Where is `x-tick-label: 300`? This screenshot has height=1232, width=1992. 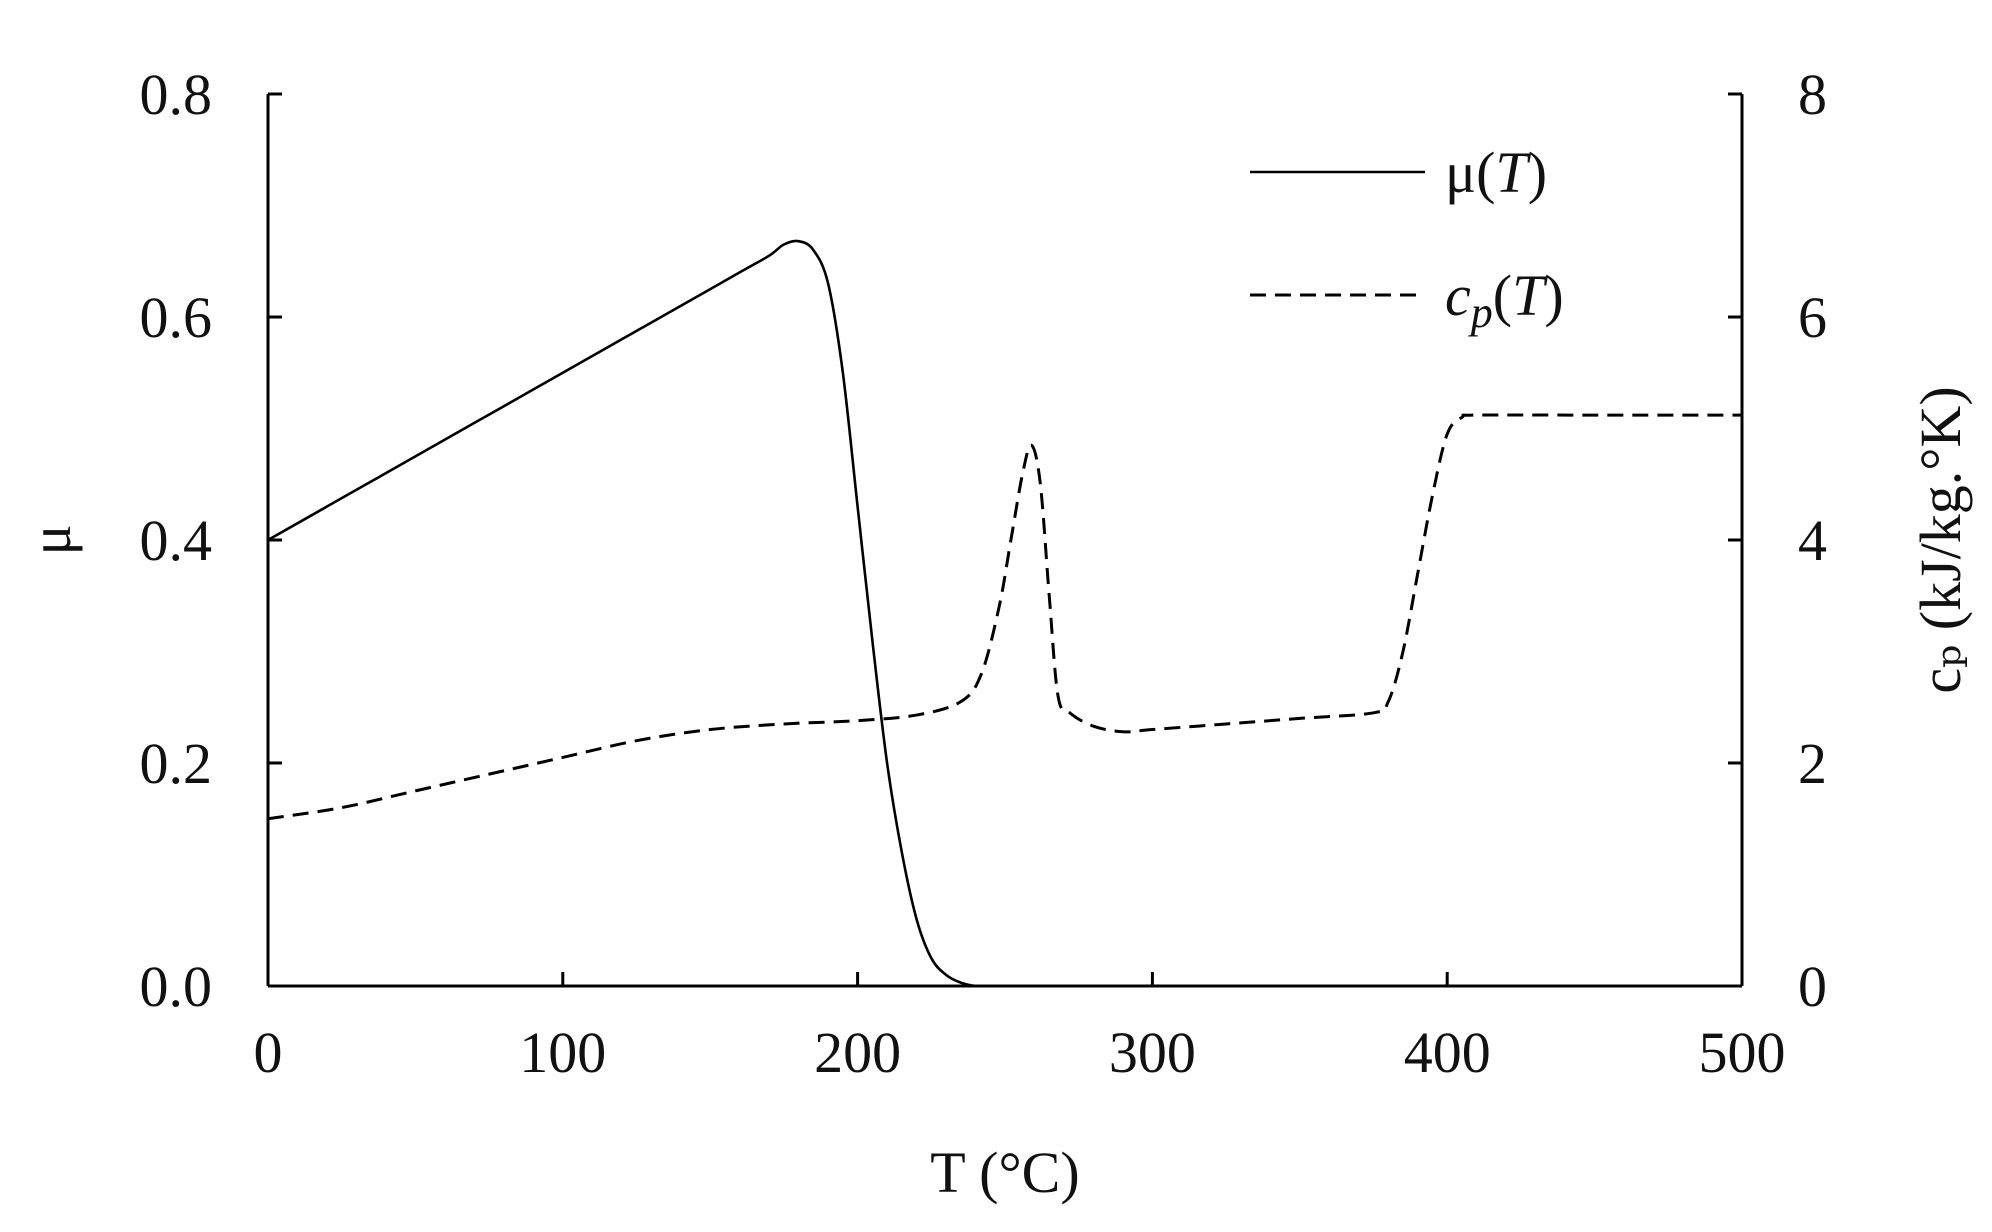 x-tick-label: 300 is located at coordinates (1152, 1052).